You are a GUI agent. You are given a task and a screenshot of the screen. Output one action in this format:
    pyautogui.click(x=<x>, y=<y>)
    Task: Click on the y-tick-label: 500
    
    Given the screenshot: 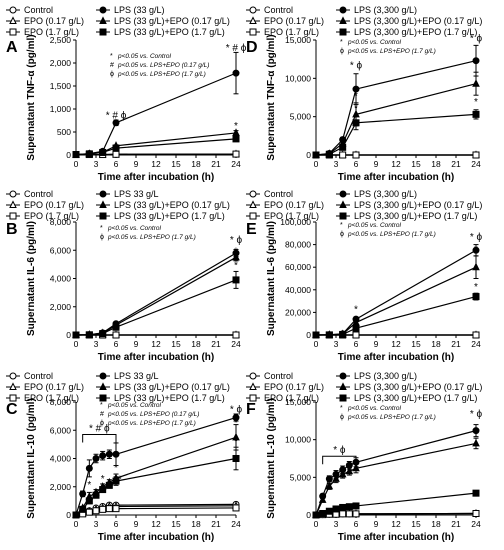 What is the action you would take?
    pyautogui.click(x=64, y=132)
    